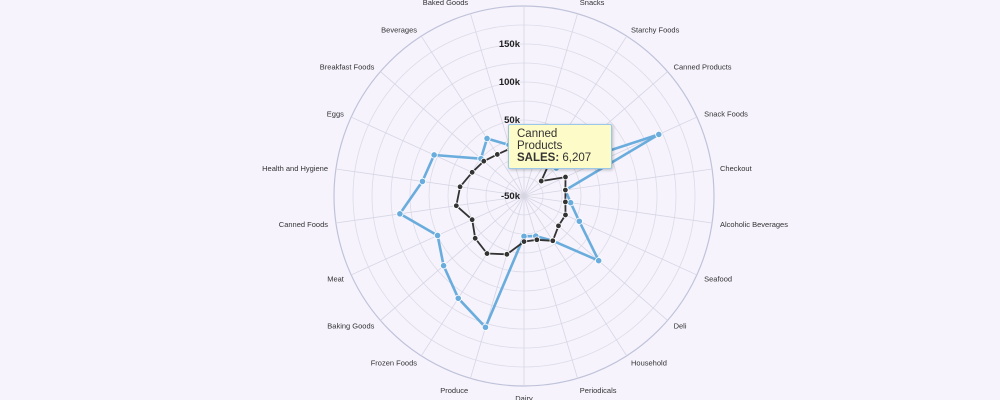 This screenshot has height=400, width=1000. What do you see at coordinates (540, 140) in the screenshot?
I see `tooltip-title: Canned Products` at bounding box center [540, 140].